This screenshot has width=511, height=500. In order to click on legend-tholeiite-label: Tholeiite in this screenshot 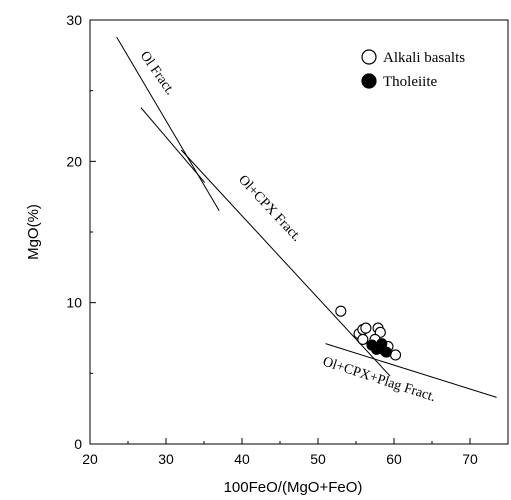, I will do `click(410, 82)`.